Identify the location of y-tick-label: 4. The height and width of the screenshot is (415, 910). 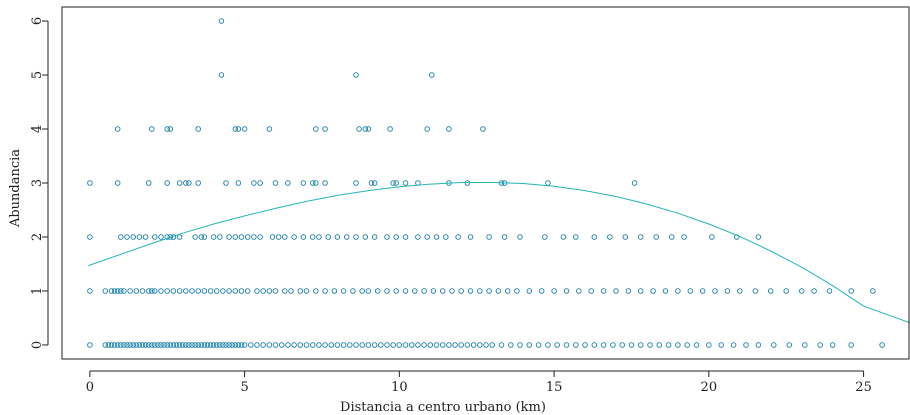
(37, 129).